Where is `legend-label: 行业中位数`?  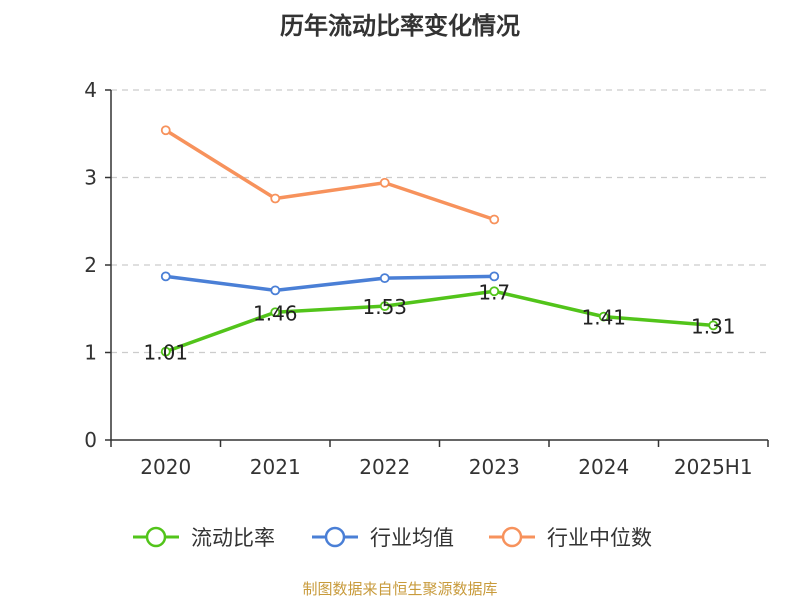
legend-label: 行业中位数 is located at coordinates (599, 538).